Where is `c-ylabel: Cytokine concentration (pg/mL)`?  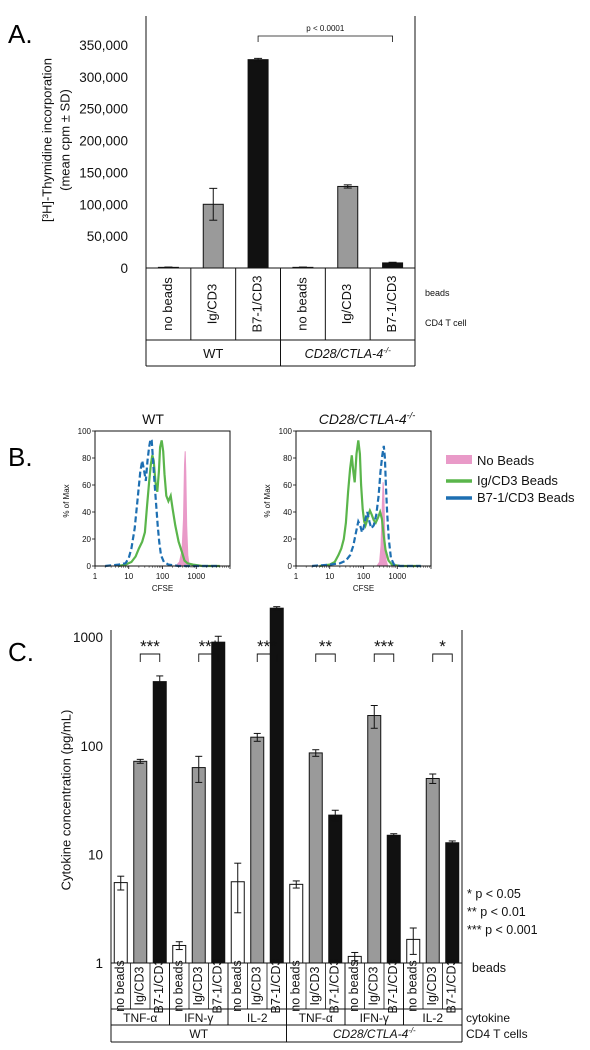 c-ylabel: Cytokine concentration (pg/mL) is located at coordinates (65, 800).